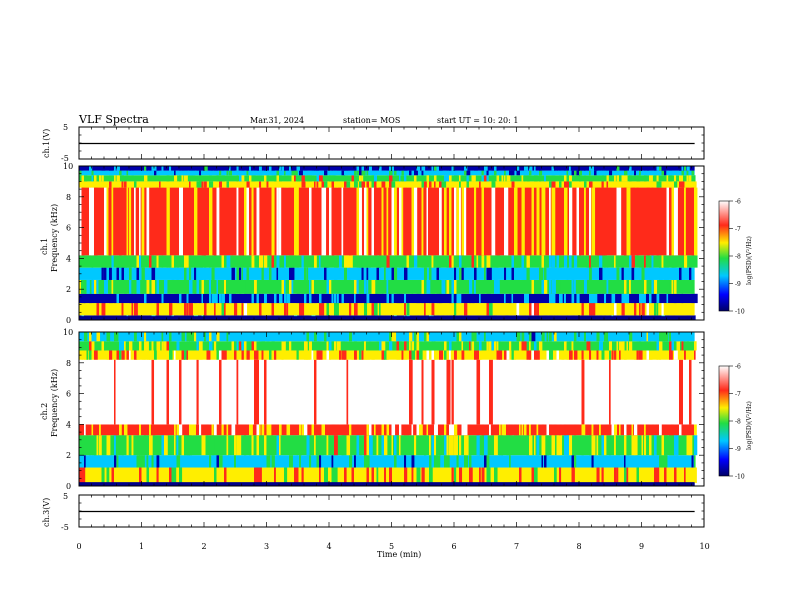 The width and height of the screenshot is (792, 612). What do you see at coordinates (516, 546) in the screenshot?
I see `time-tick-label: 7` at bounding box center [516, 546].